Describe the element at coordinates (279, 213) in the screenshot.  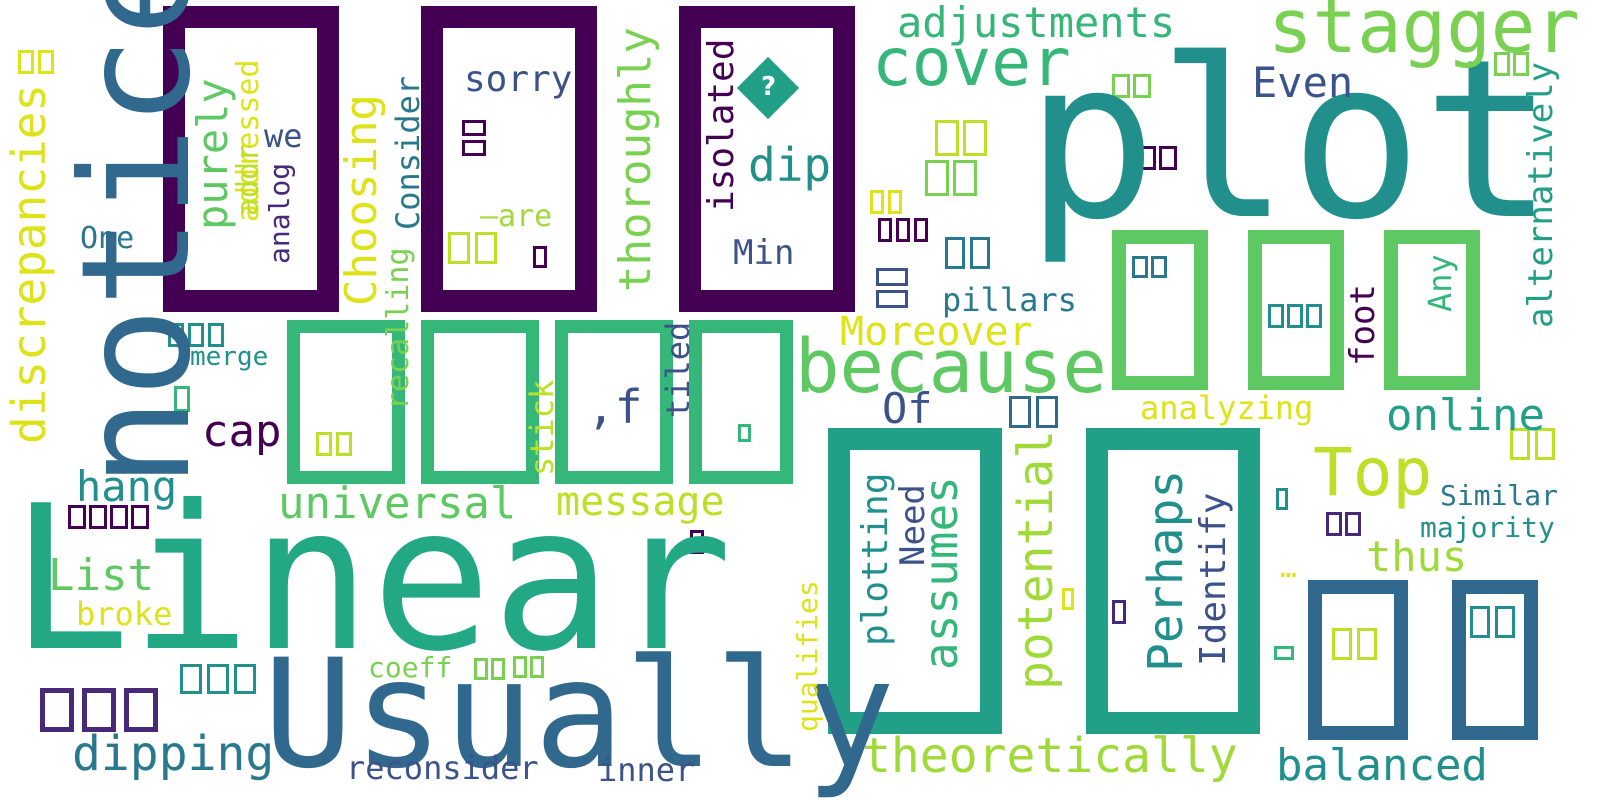
I see `word-analog: analog` at that location.